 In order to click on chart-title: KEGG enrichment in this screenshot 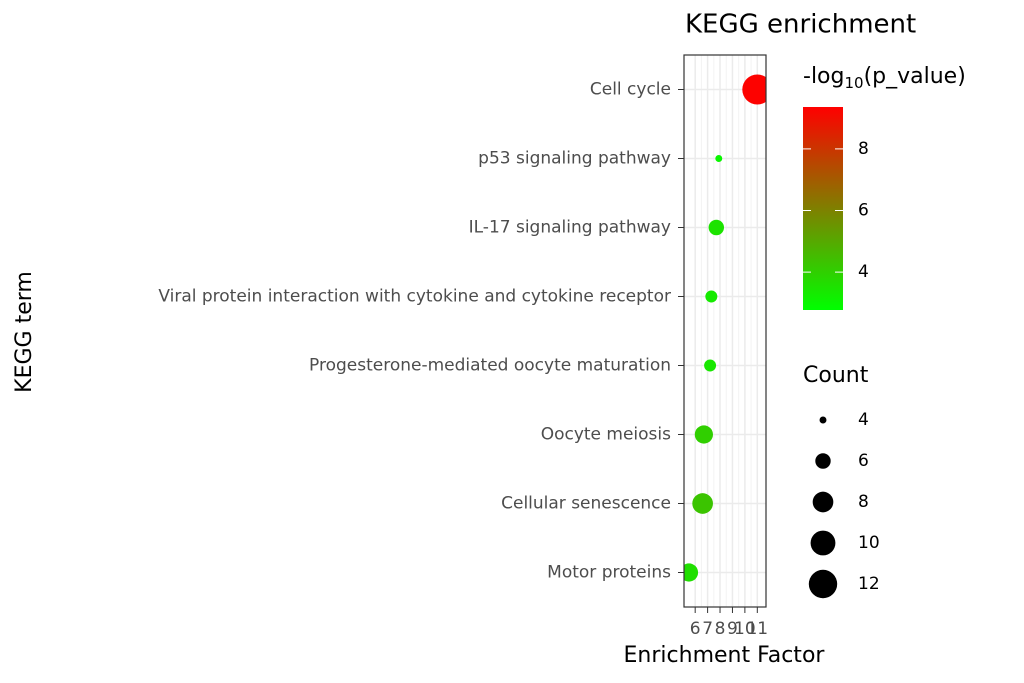, I will do `click(800, 25)`.